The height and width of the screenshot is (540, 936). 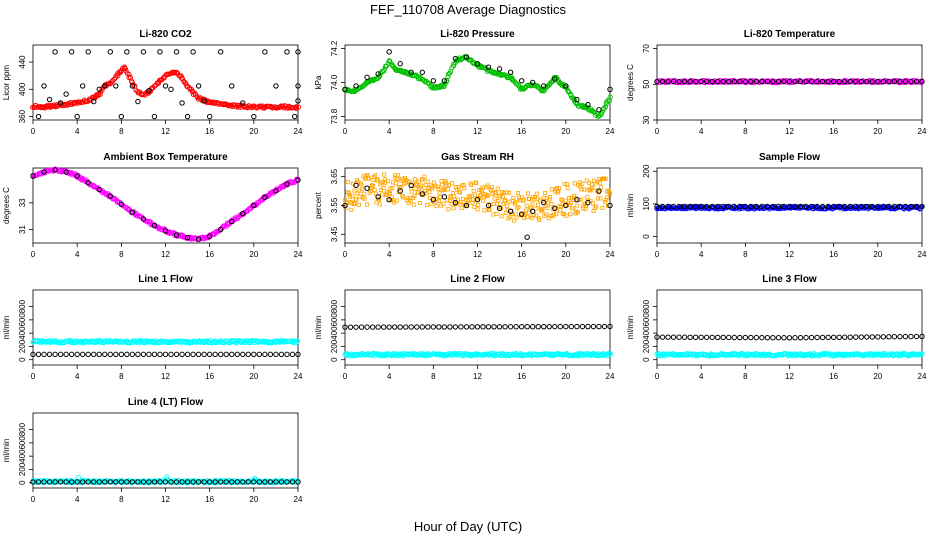 What do you see at coordinates (22, 229) in the screenshot?
I see `y-tick-label: 31` at bounding box center [22, 229].